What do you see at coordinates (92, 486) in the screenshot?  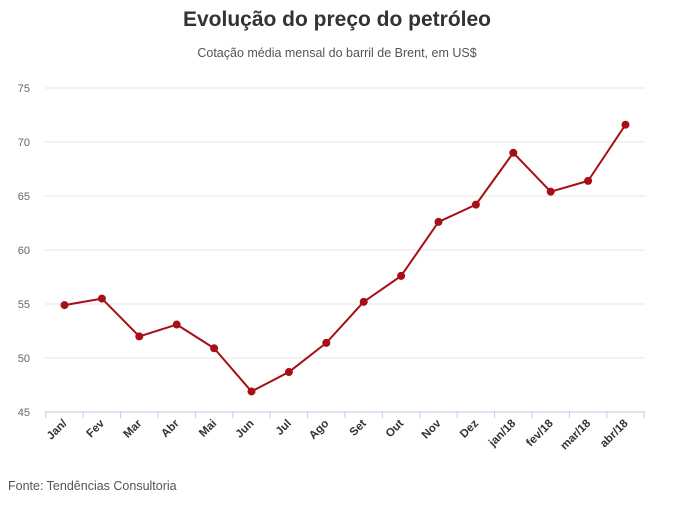 I see `source-note: Fonte: Tendências Consultoria` at bounding box center [92, 486].